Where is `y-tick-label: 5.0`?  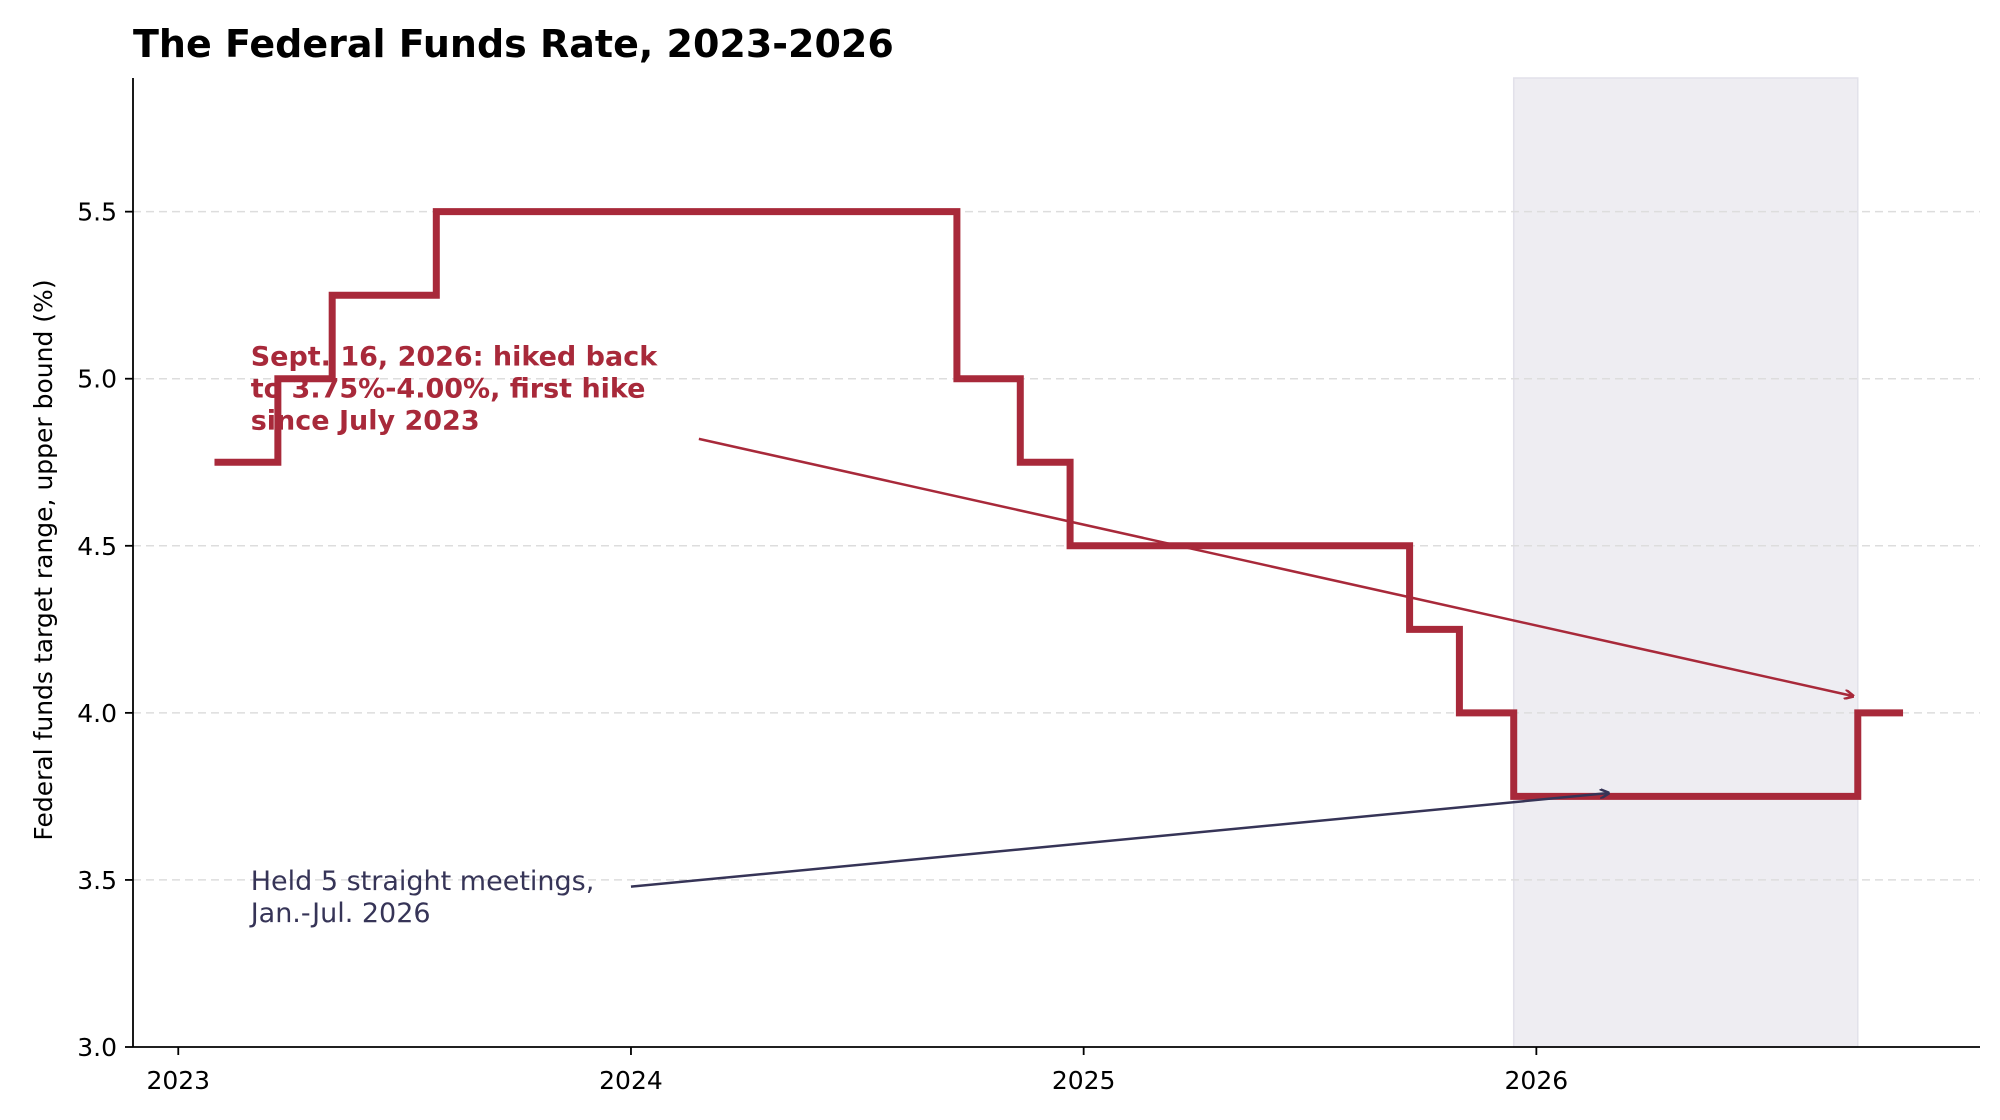
y-tick-label: 5.0 is located at coordinates (97, 379).